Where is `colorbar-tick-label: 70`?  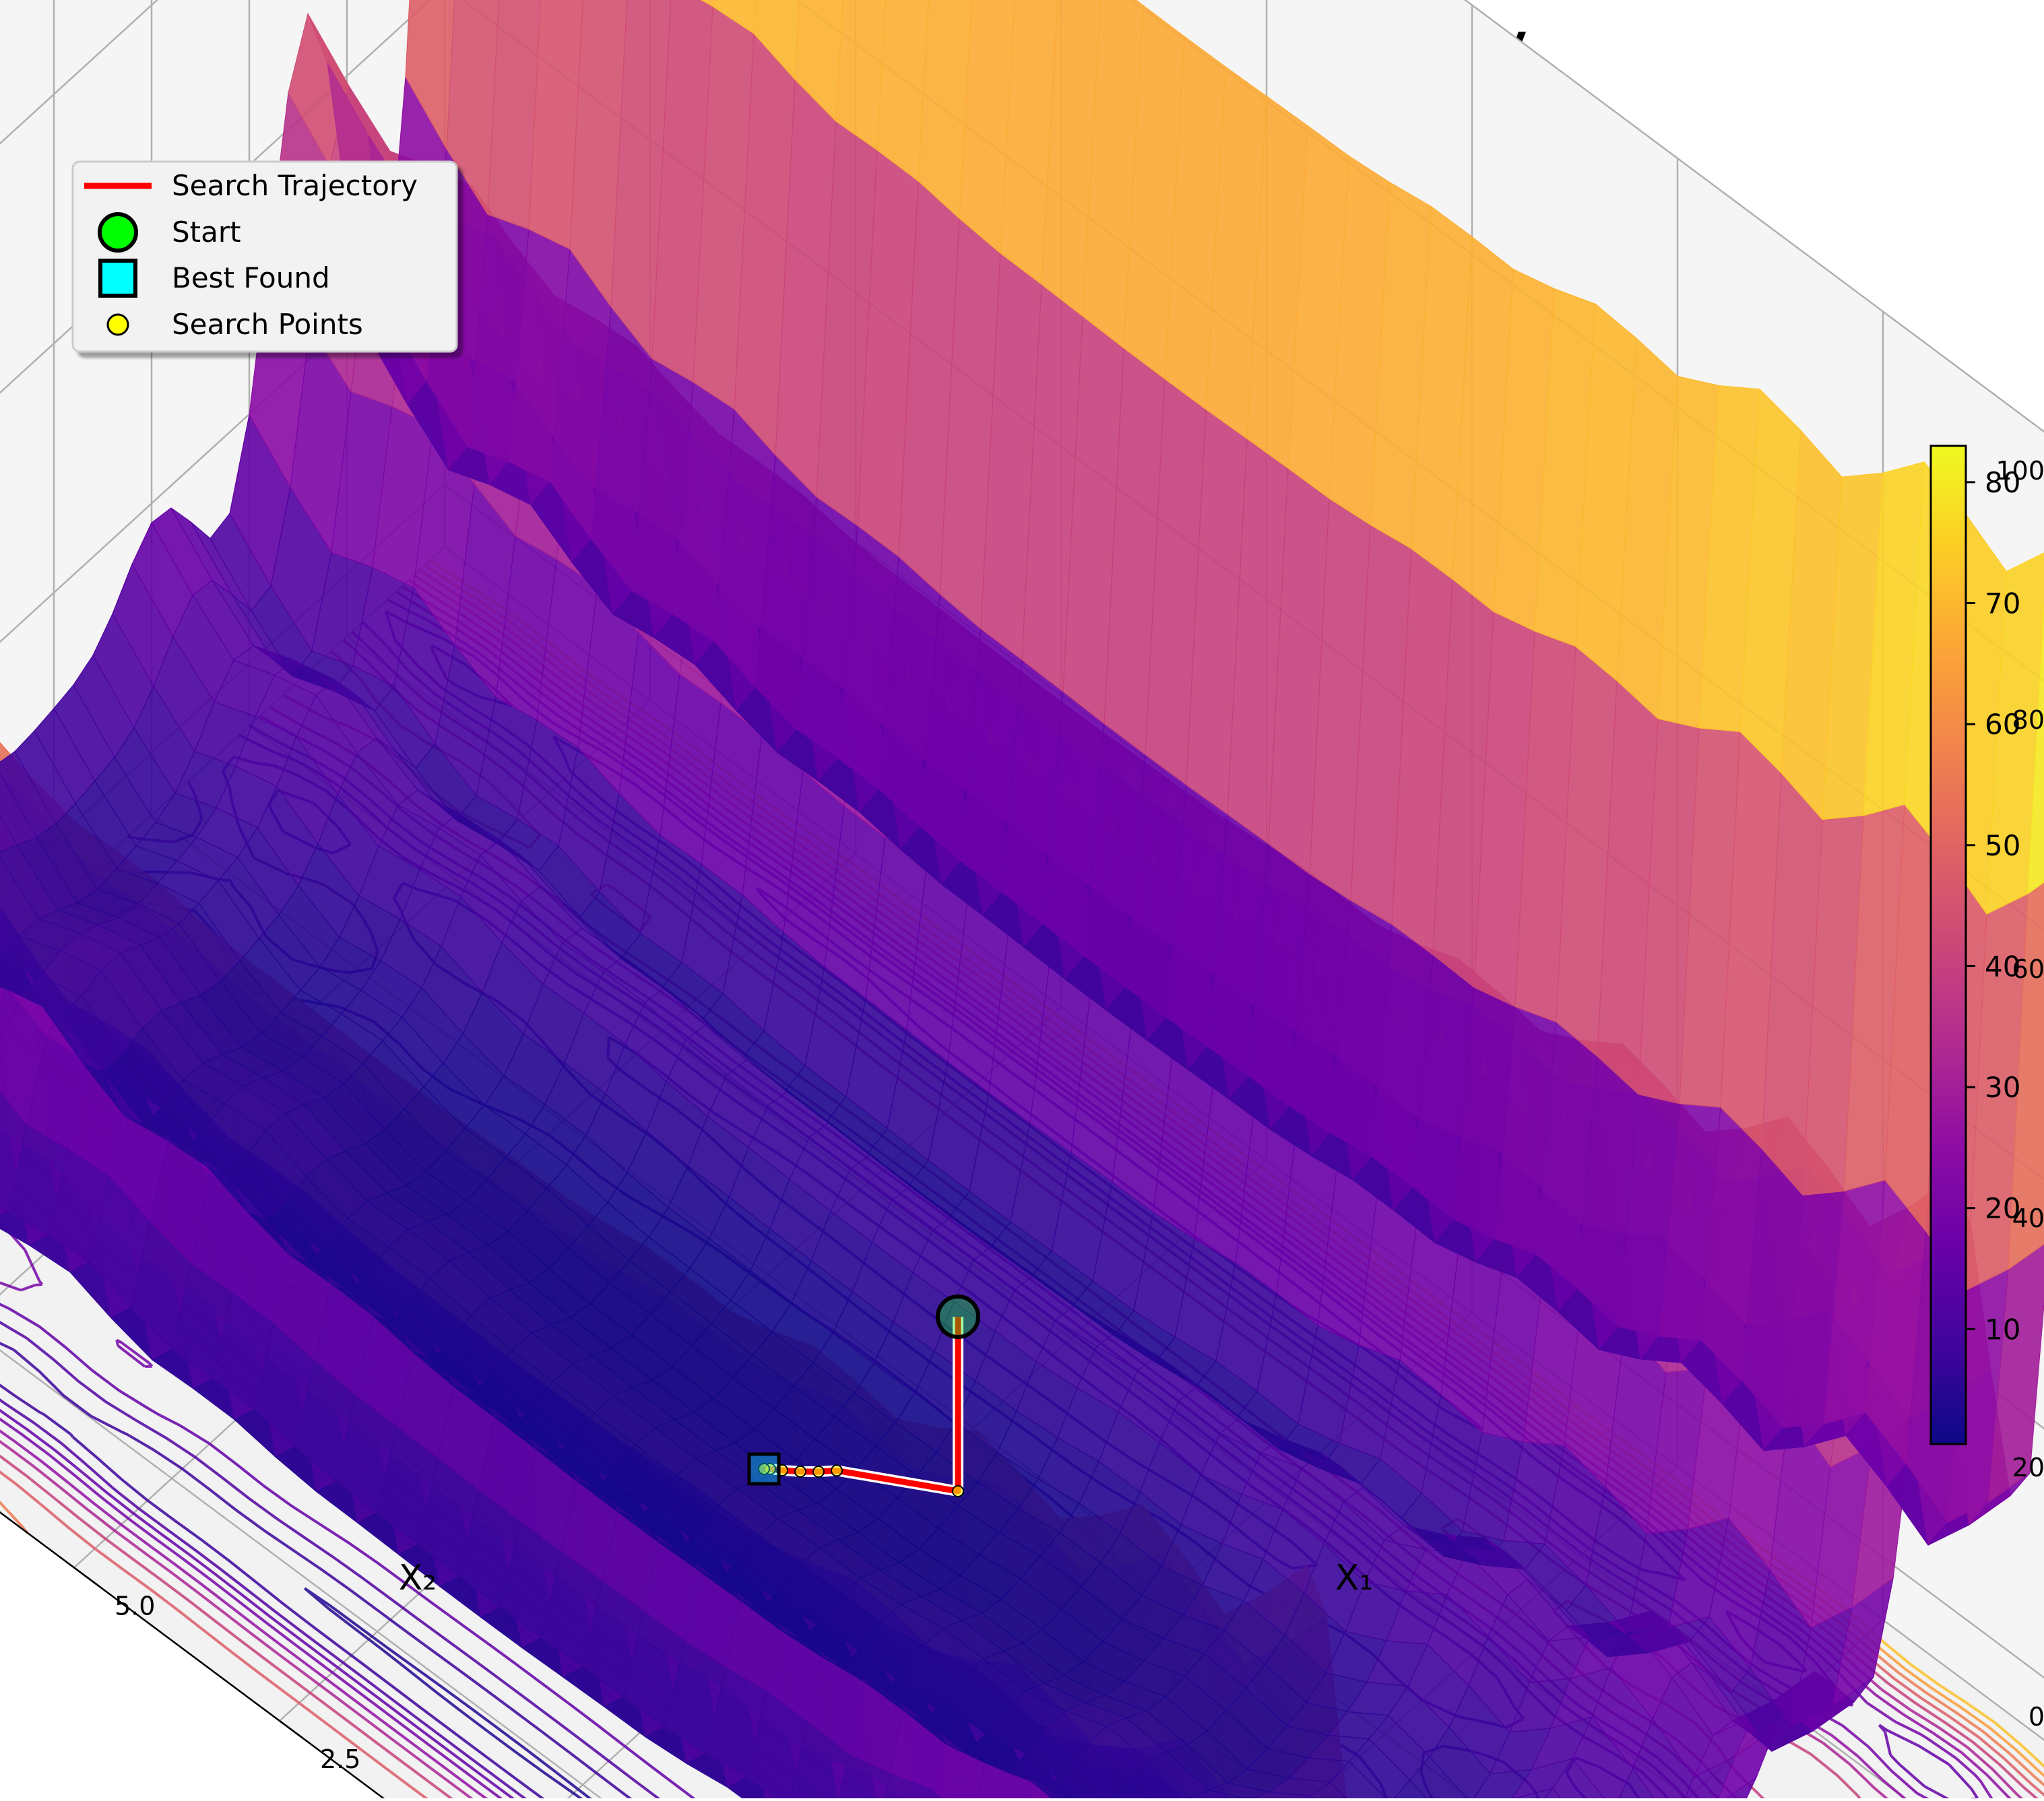
colorbar-tick-label: 70 is located at coordinates (2002, 603).